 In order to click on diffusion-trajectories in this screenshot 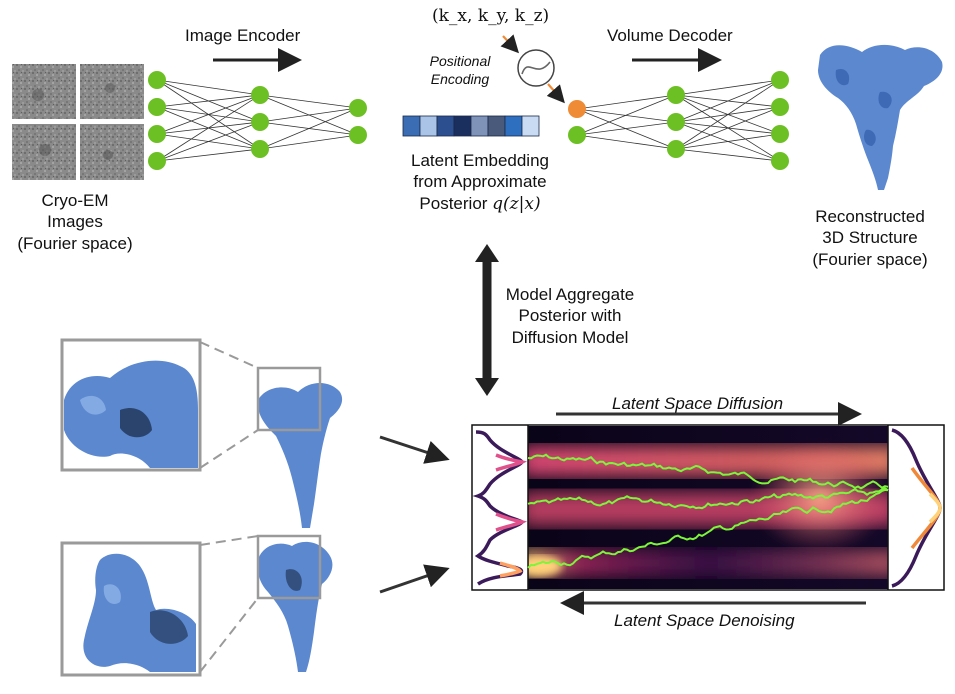, I will do `click(708, 511)`.